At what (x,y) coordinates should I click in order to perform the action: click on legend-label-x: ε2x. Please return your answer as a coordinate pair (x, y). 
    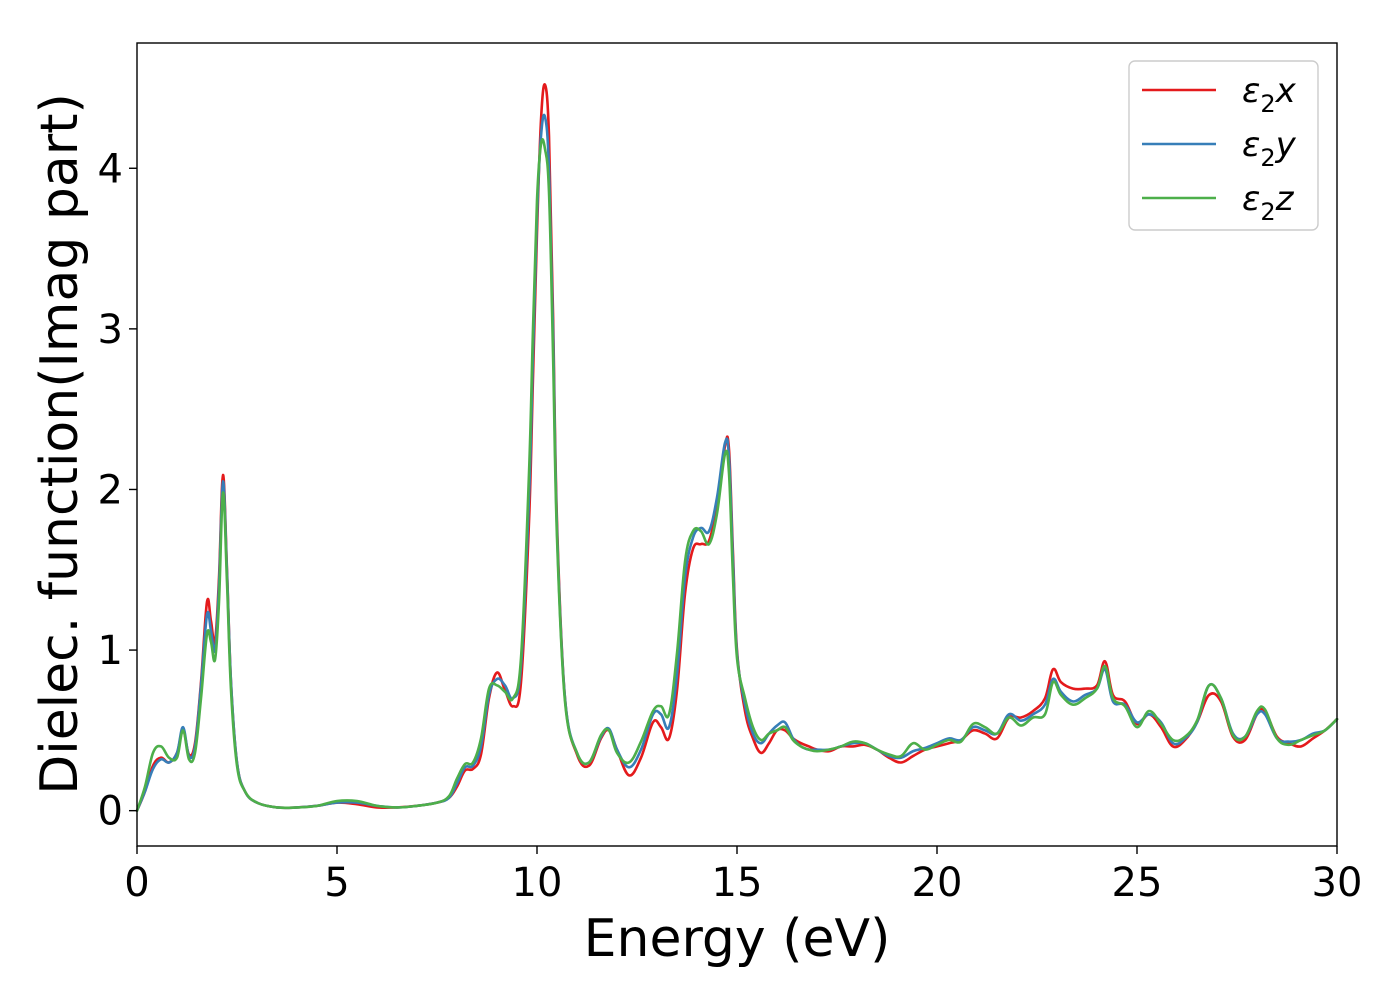
    Looking at the image, I should click on (1269, 94).